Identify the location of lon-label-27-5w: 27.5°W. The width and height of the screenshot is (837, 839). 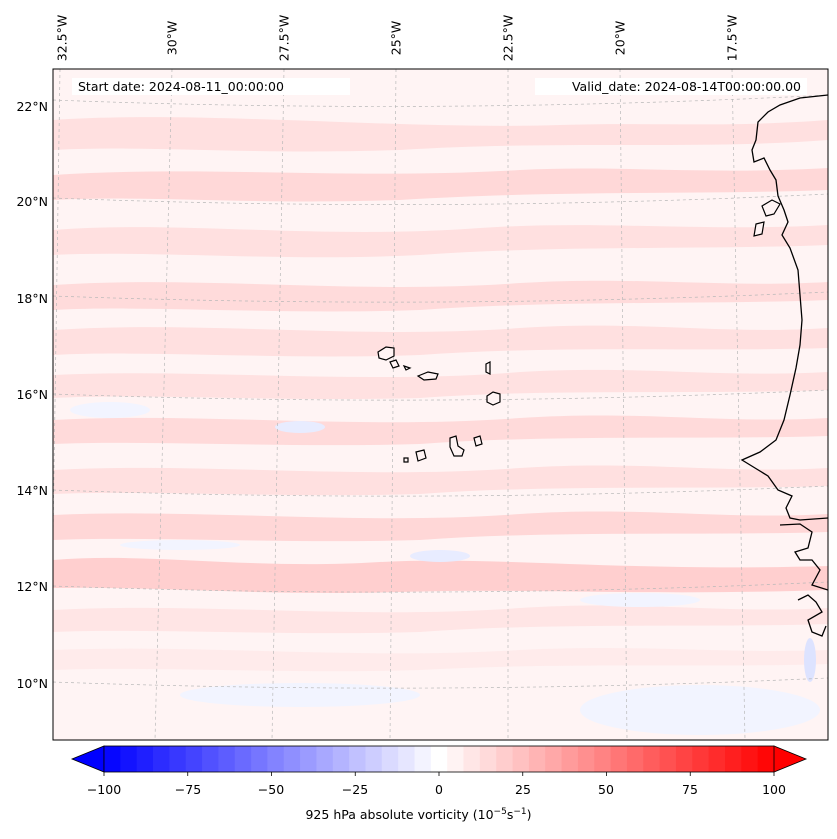
(284, 38).